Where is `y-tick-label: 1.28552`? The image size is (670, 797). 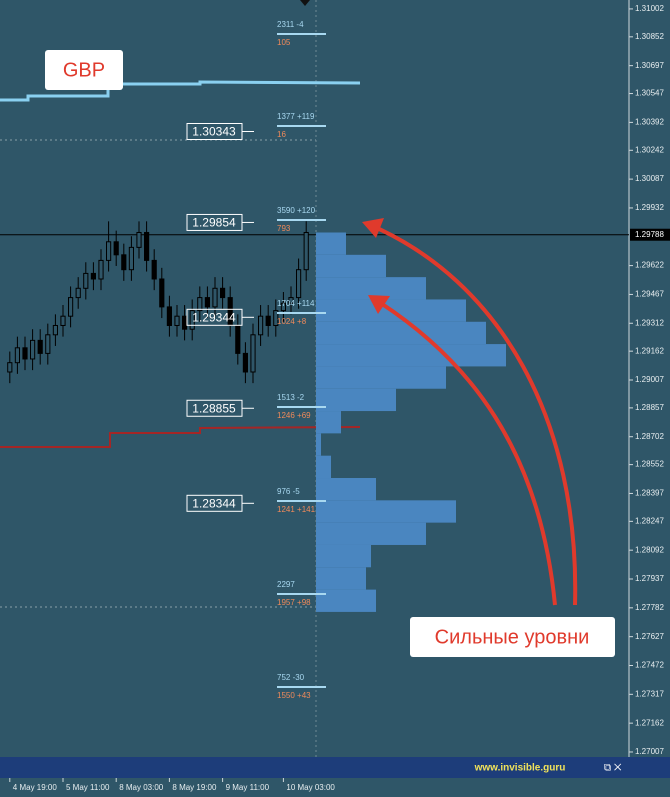 y-tick-label: 1.28552 is located at coordinates (649, 464).